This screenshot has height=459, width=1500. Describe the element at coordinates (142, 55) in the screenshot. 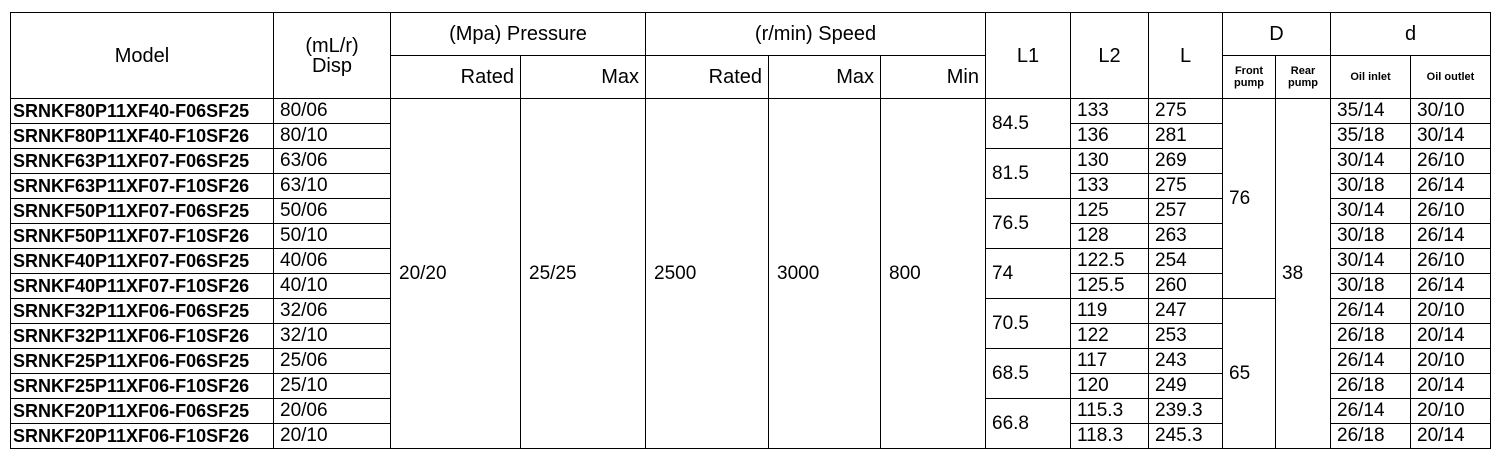

I see `header-cell: Model` at that location.